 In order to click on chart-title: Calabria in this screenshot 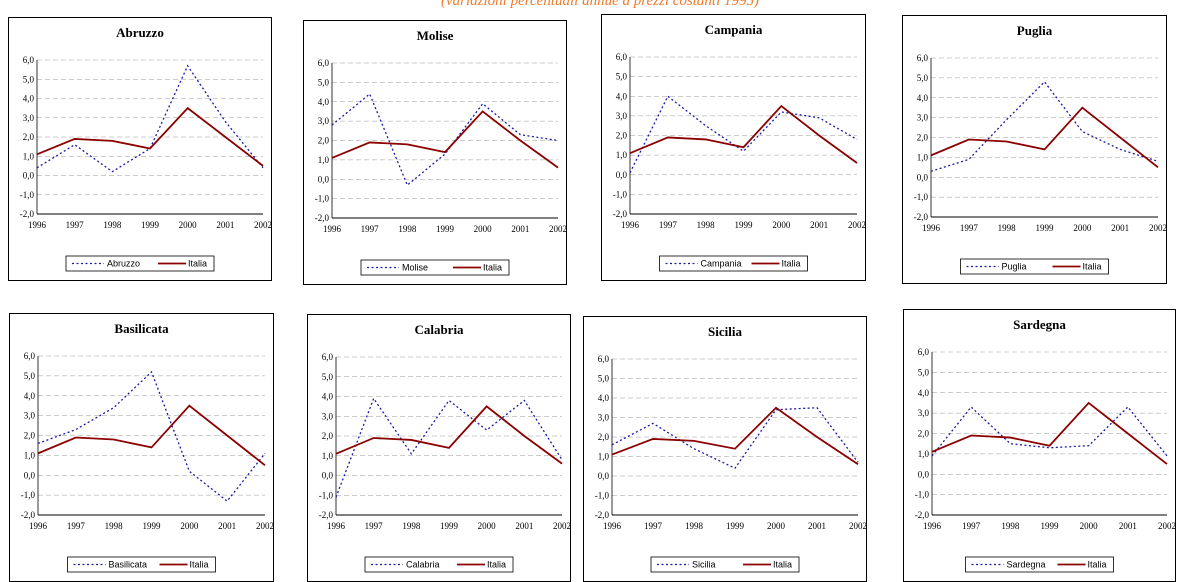, I will do `click(439, 329)`.